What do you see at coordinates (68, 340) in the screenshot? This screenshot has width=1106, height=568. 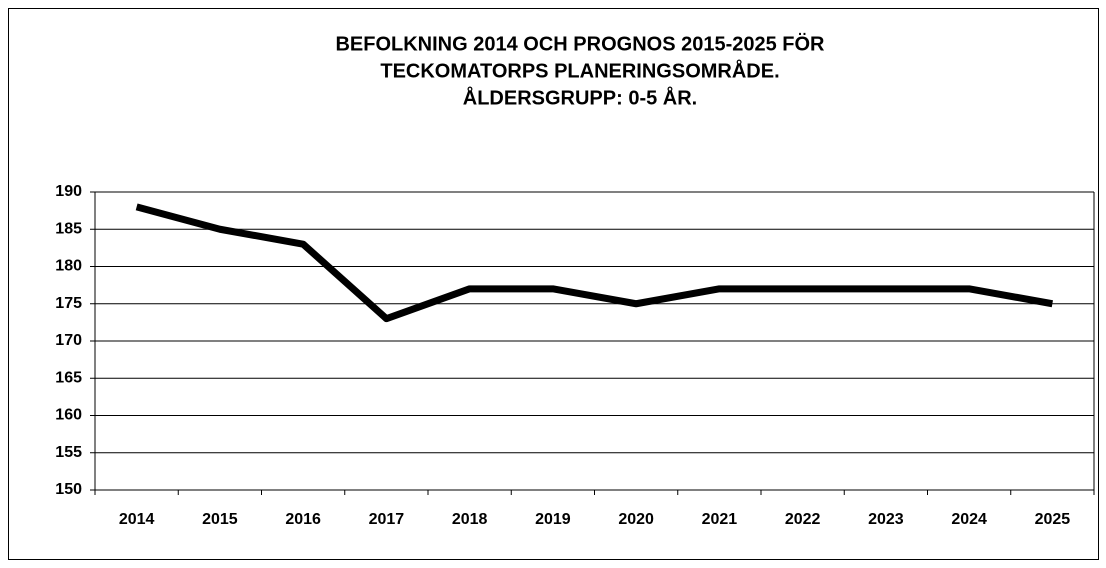 I see `y-tick-label: 170` at bounding box center [68, 340].